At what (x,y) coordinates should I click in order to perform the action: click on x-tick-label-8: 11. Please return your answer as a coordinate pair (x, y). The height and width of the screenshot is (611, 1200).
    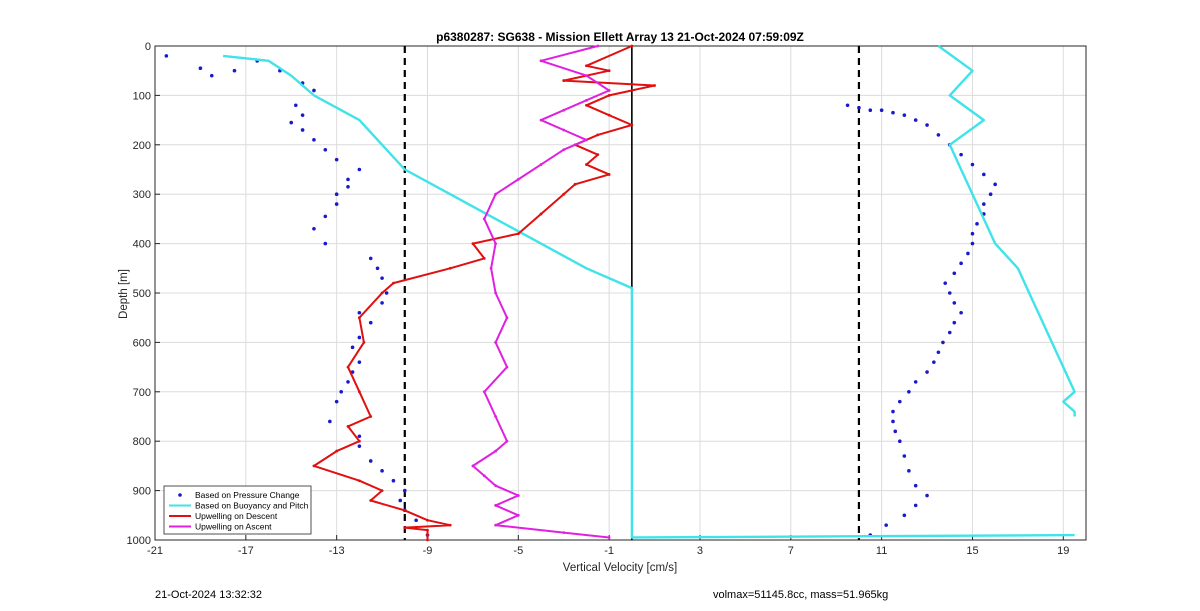
    Looking at the image, I should click on (881, 551).